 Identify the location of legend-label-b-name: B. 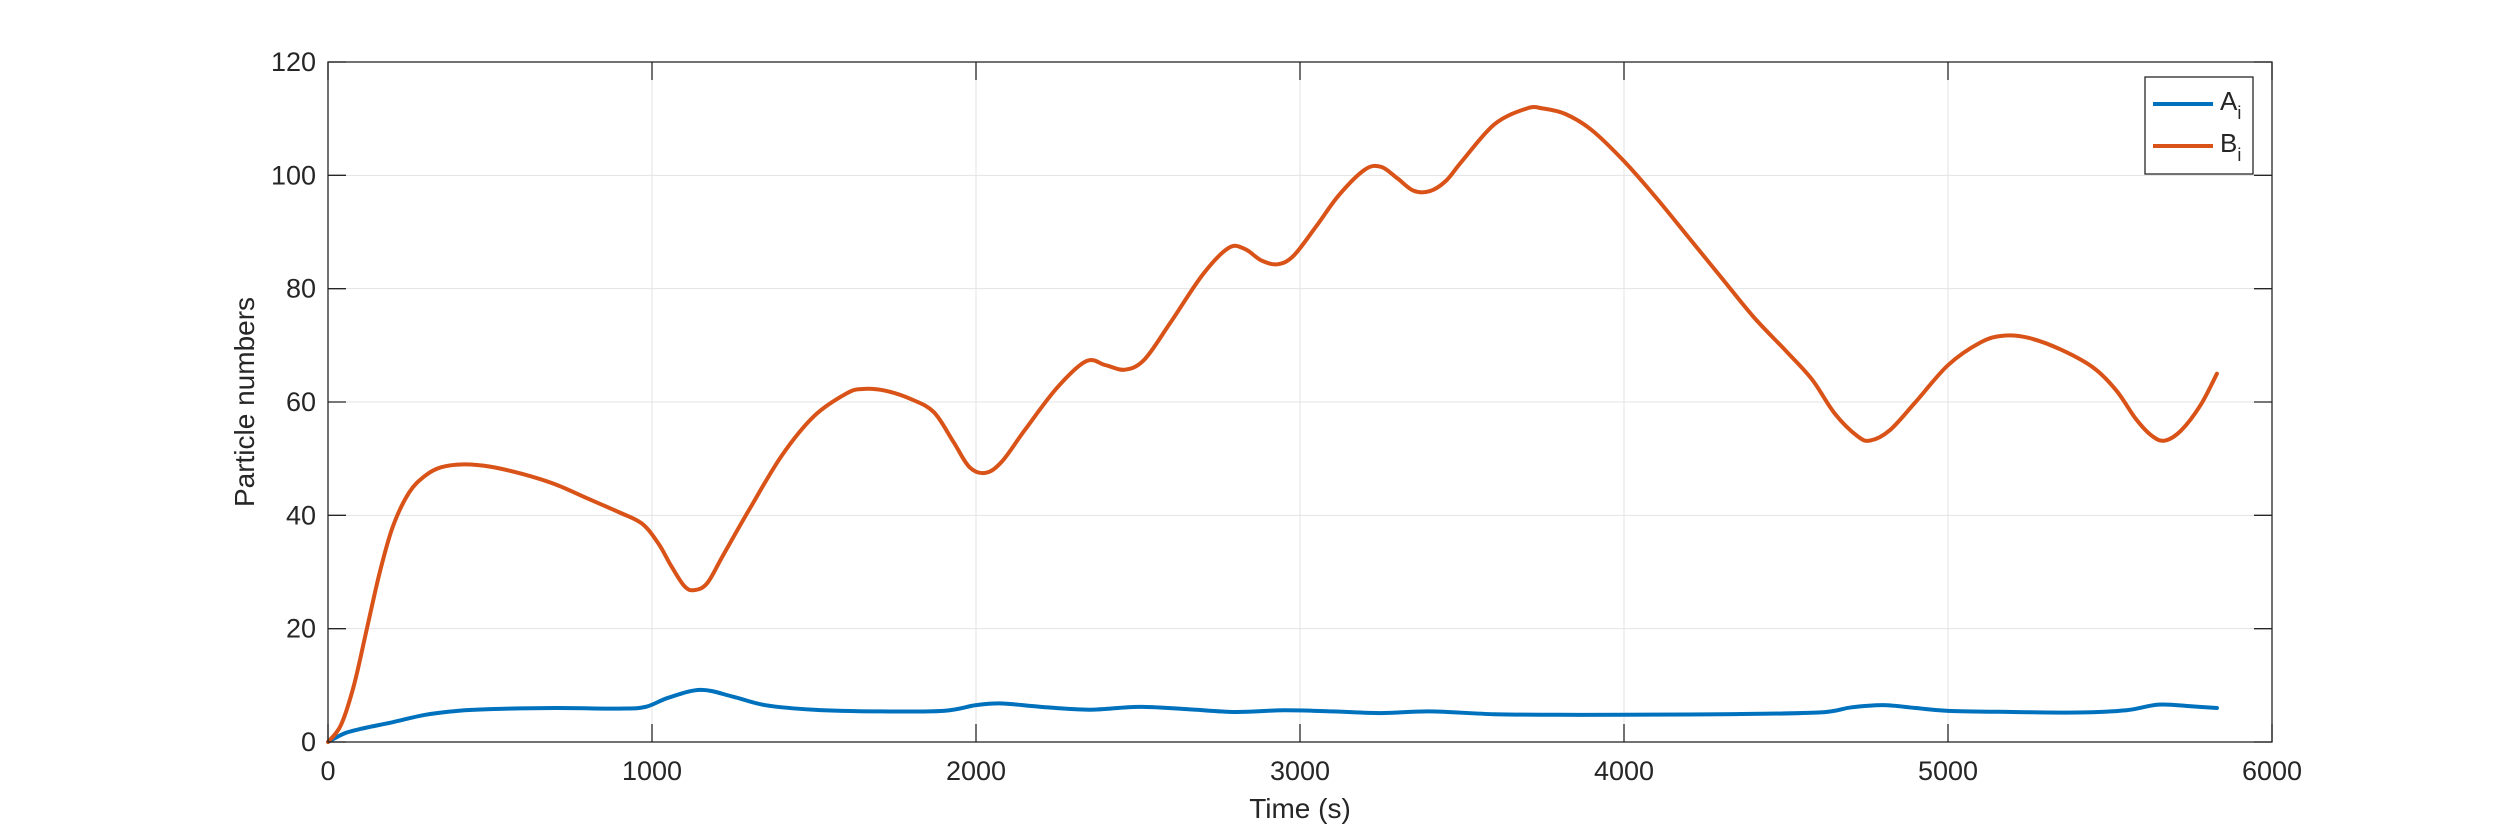
(2228, 143).